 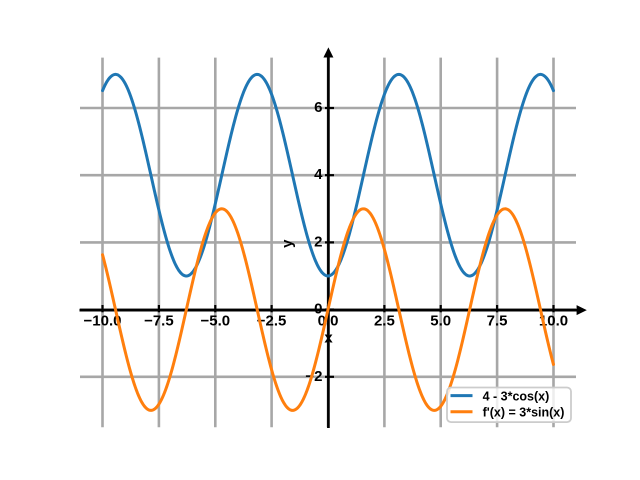 I want to click on svg-text: 2.5, so click(x=384, y=320).